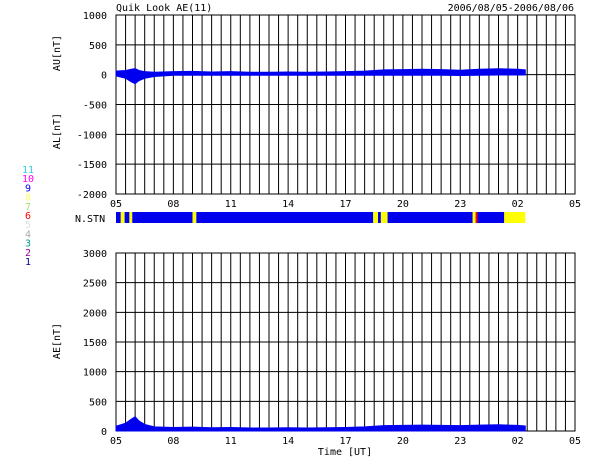 This screenshot has width=590, height=460. I want to click on au-al-ytick-label: -500, so click(95, 106).